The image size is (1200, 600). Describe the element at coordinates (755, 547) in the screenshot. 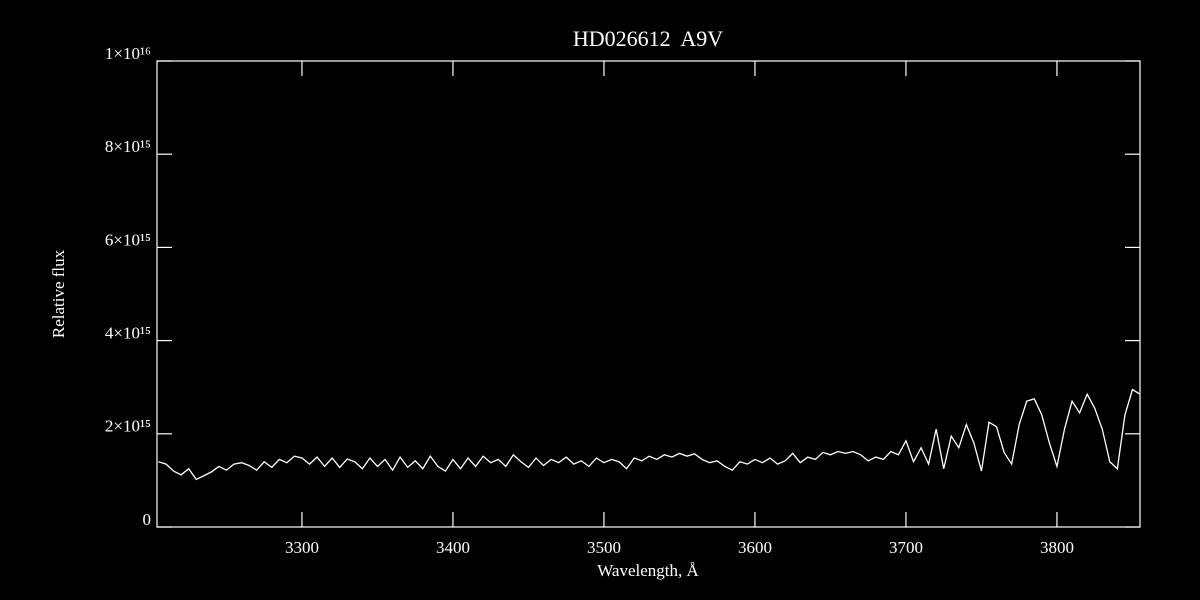

I see `x-tick-label: 3600` at that location.